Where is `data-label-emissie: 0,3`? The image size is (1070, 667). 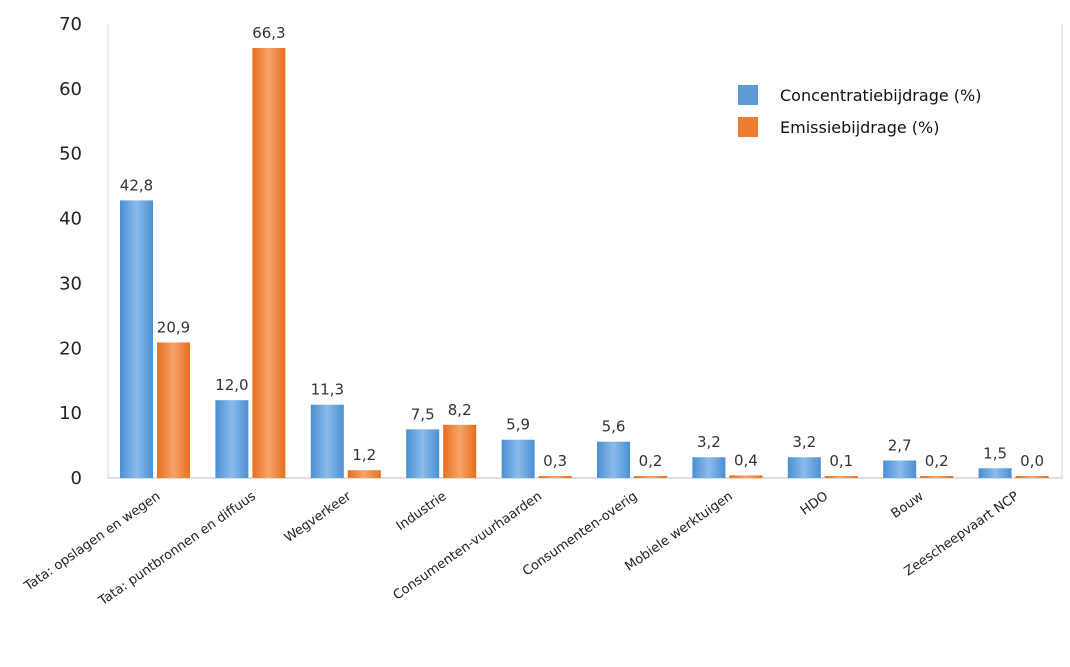 data-label-emissie: 0,3 is located at coordinates (555, 461).